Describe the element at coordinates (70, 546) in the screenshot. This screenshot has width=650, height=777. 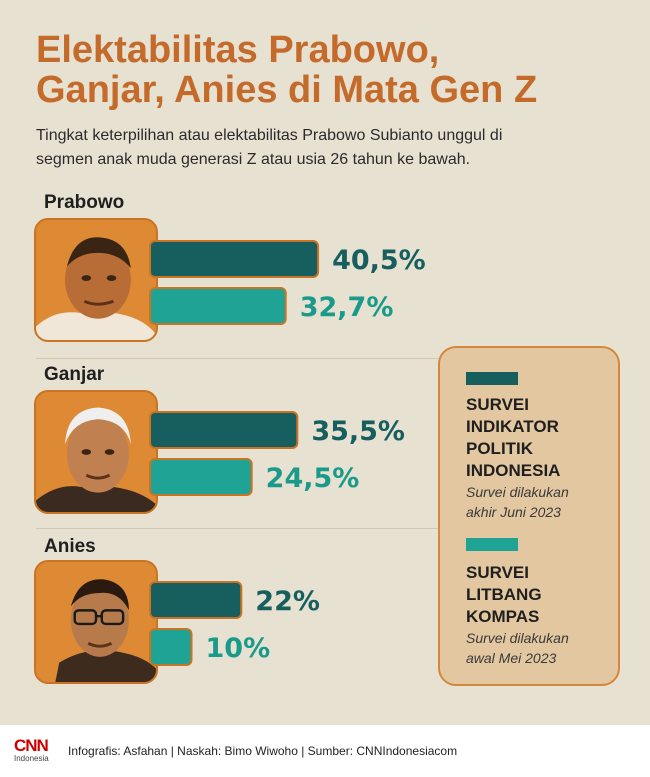
I see `candidate-name-anies: Anies` at that location.